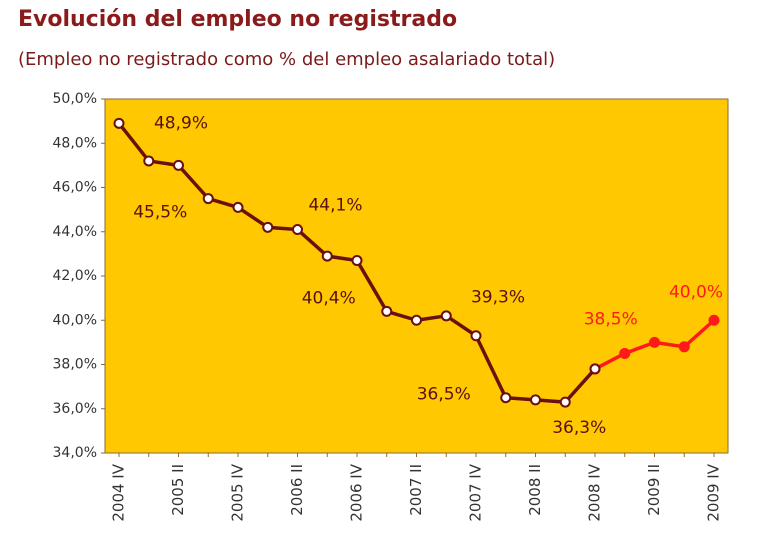 This screenshot has height=559, width=768. I want to click on x-tick-label: 2009 II, so click(654, 490).